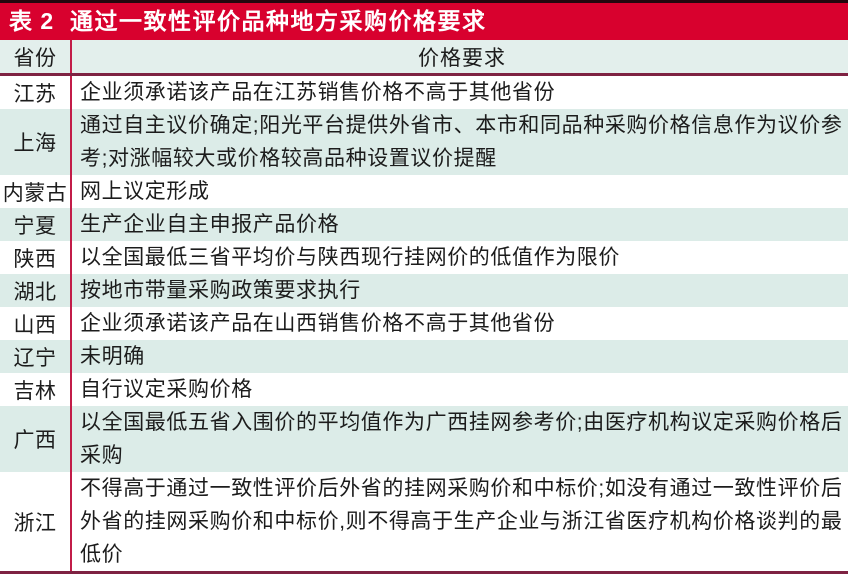 The height and width of the screenshot is (581, 848). Describe the element at coordinates (424, 389) in the screenshot. I see `table-row: 吉林 自行议定采购价格` at that location.